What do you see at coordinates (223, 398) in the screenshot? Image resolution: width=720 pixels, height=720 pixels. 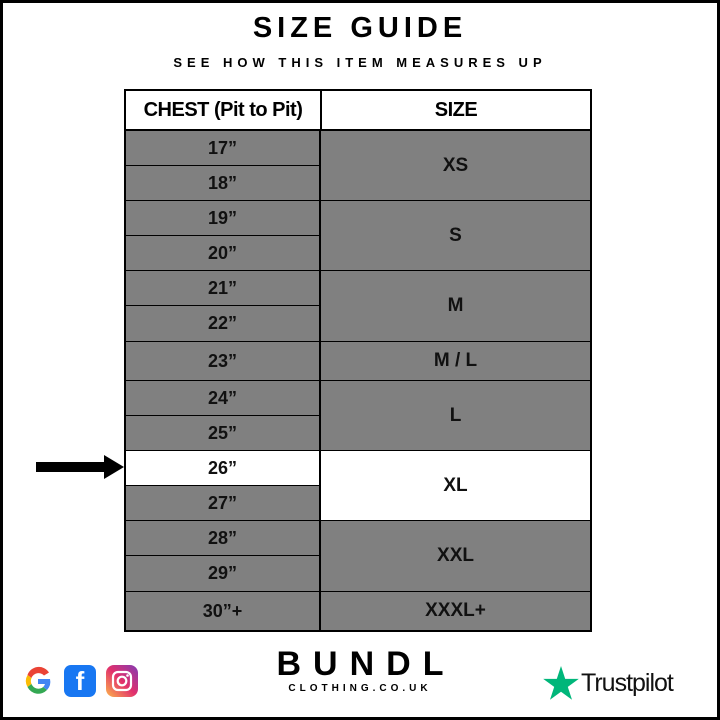 I see `chest-cell: 24”` at bounding box center [223, 398].